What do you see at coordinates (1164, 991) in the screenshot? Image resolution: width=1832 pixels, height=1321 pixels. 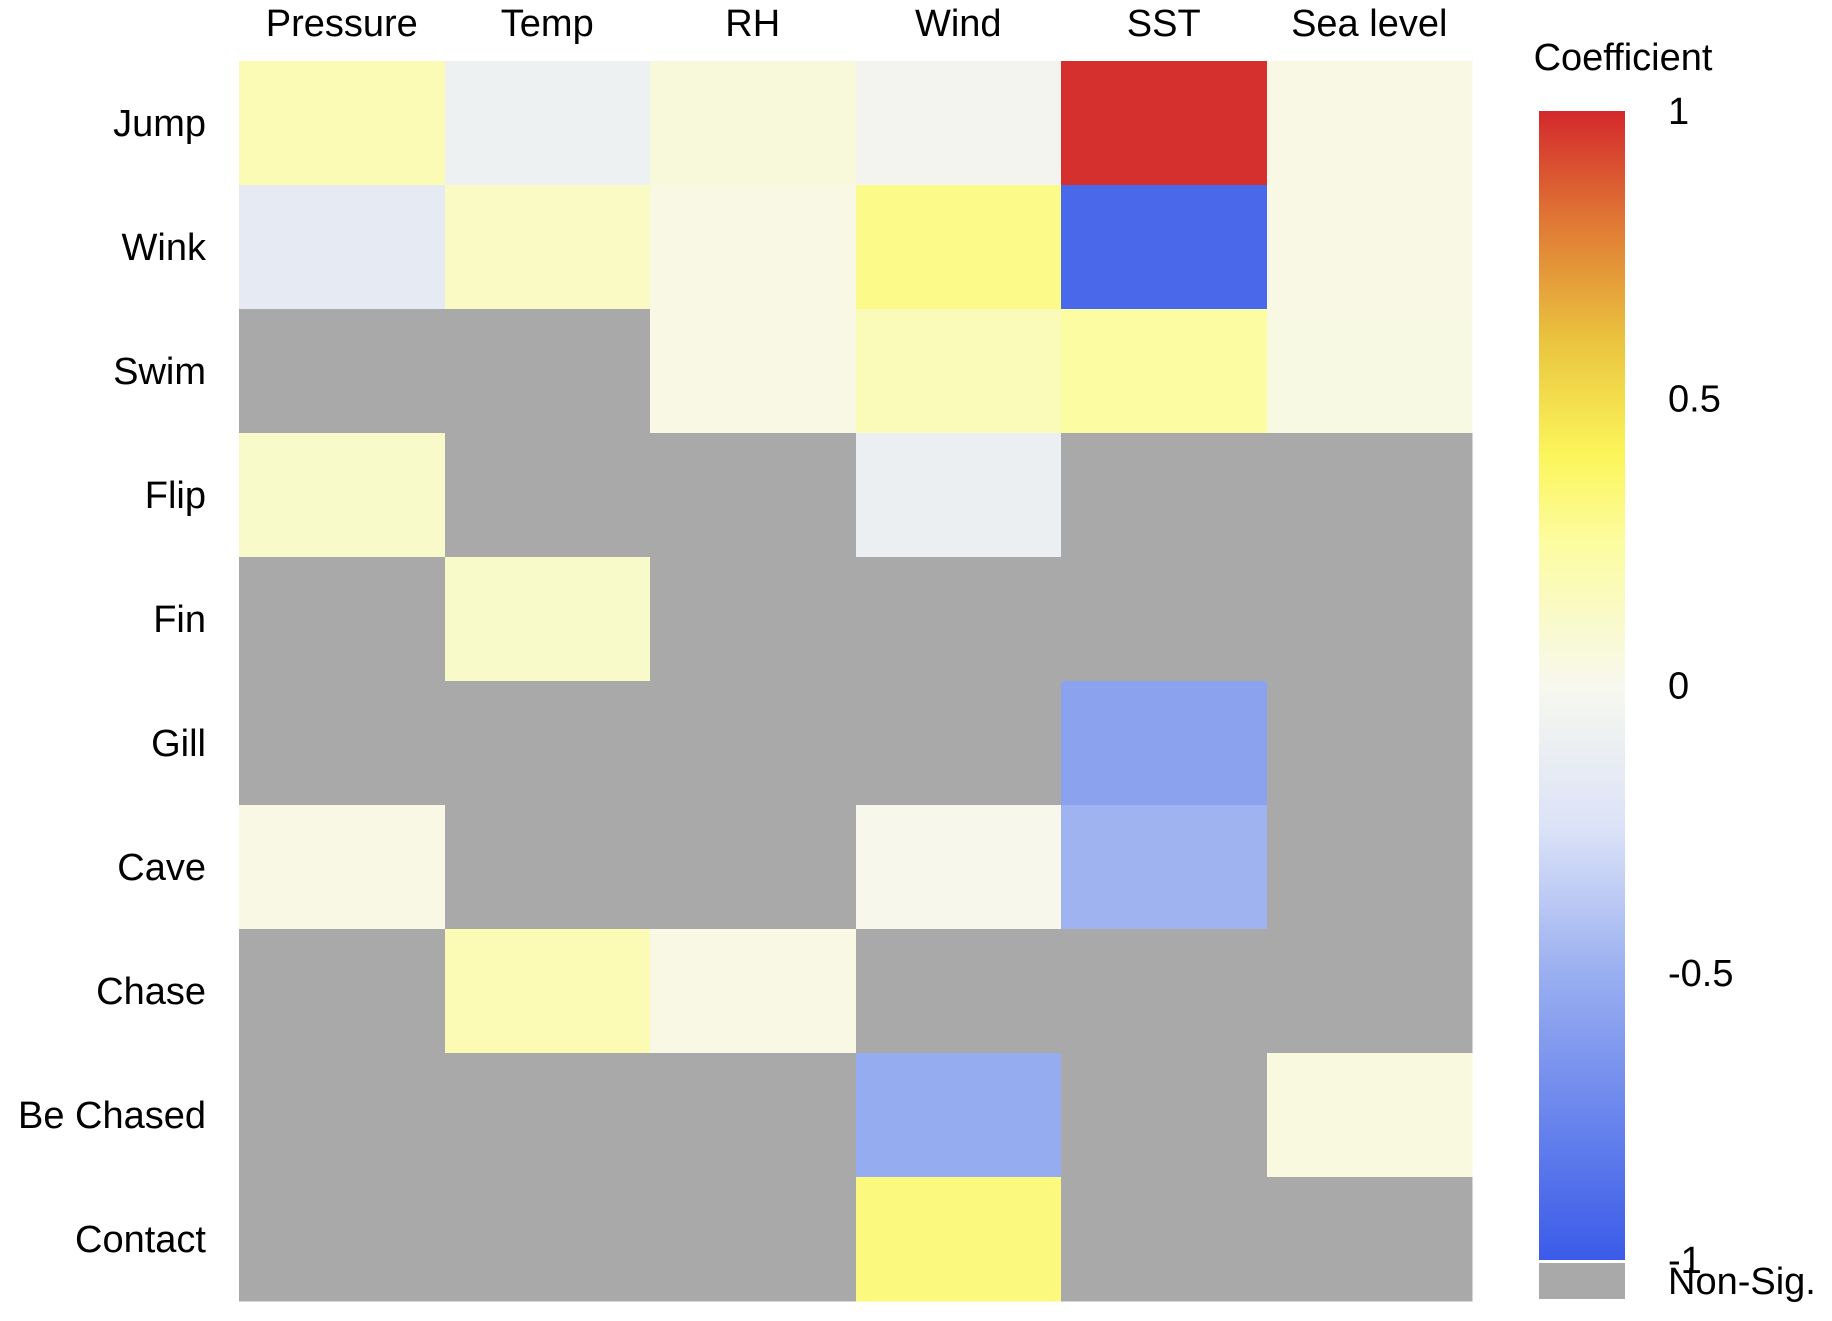 I see `cell-chase-sst` at bounding box center [1164, 991].